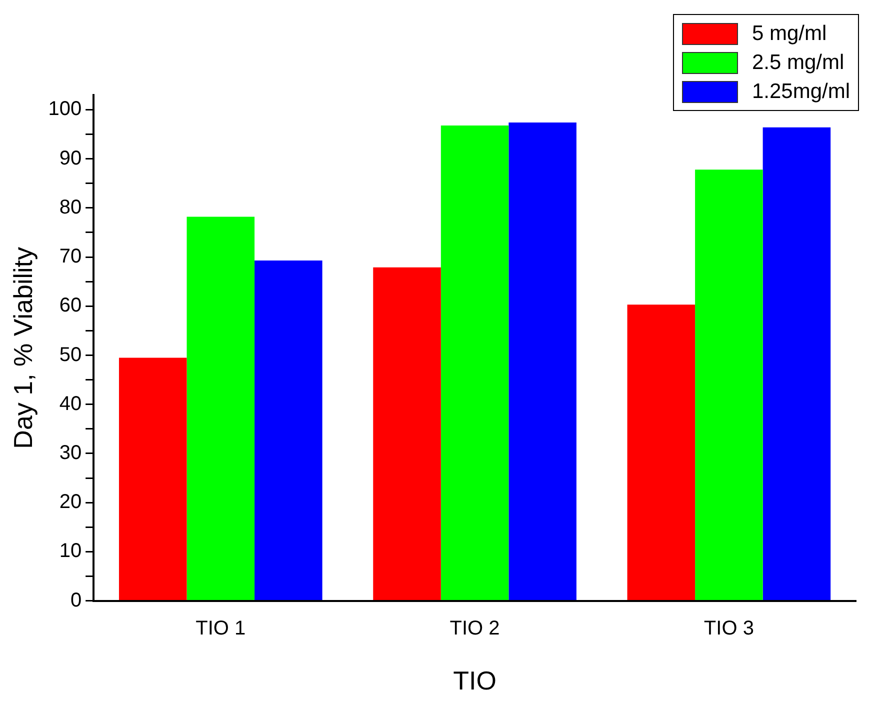 This screenshot has height=707, width=871. Describe the element at coordinates (729, 628) in the screenshot. I see `x-tick-label: TIO 3` at that location.